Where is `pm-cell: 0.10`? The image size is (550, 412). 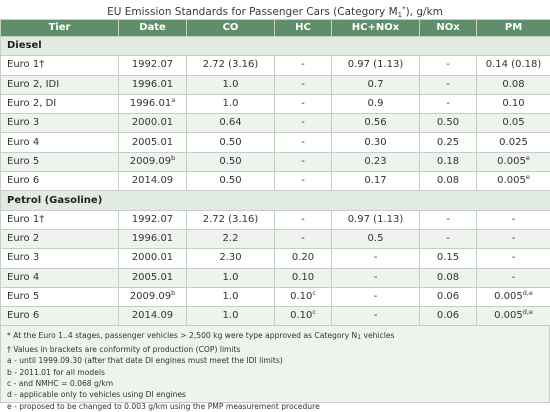
pm-cell: 0.10 is located at coordinates (513, 103).